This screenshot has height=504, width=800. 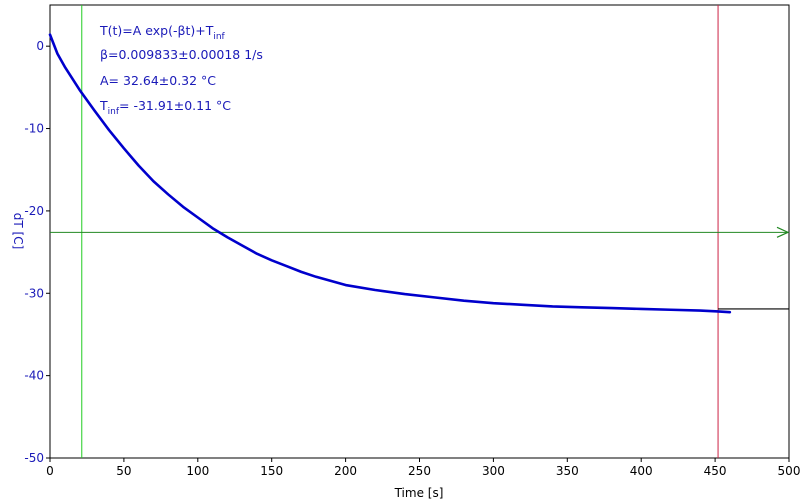 I want to click on x-tick-label: 50, so click(x=123, y=471).